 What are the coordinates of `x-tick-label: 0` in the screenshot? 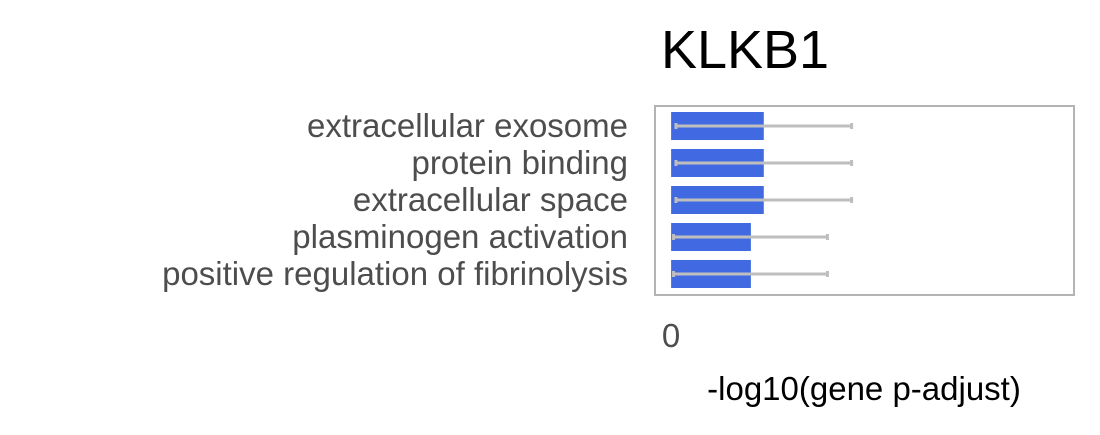 It's located at (671, 335).